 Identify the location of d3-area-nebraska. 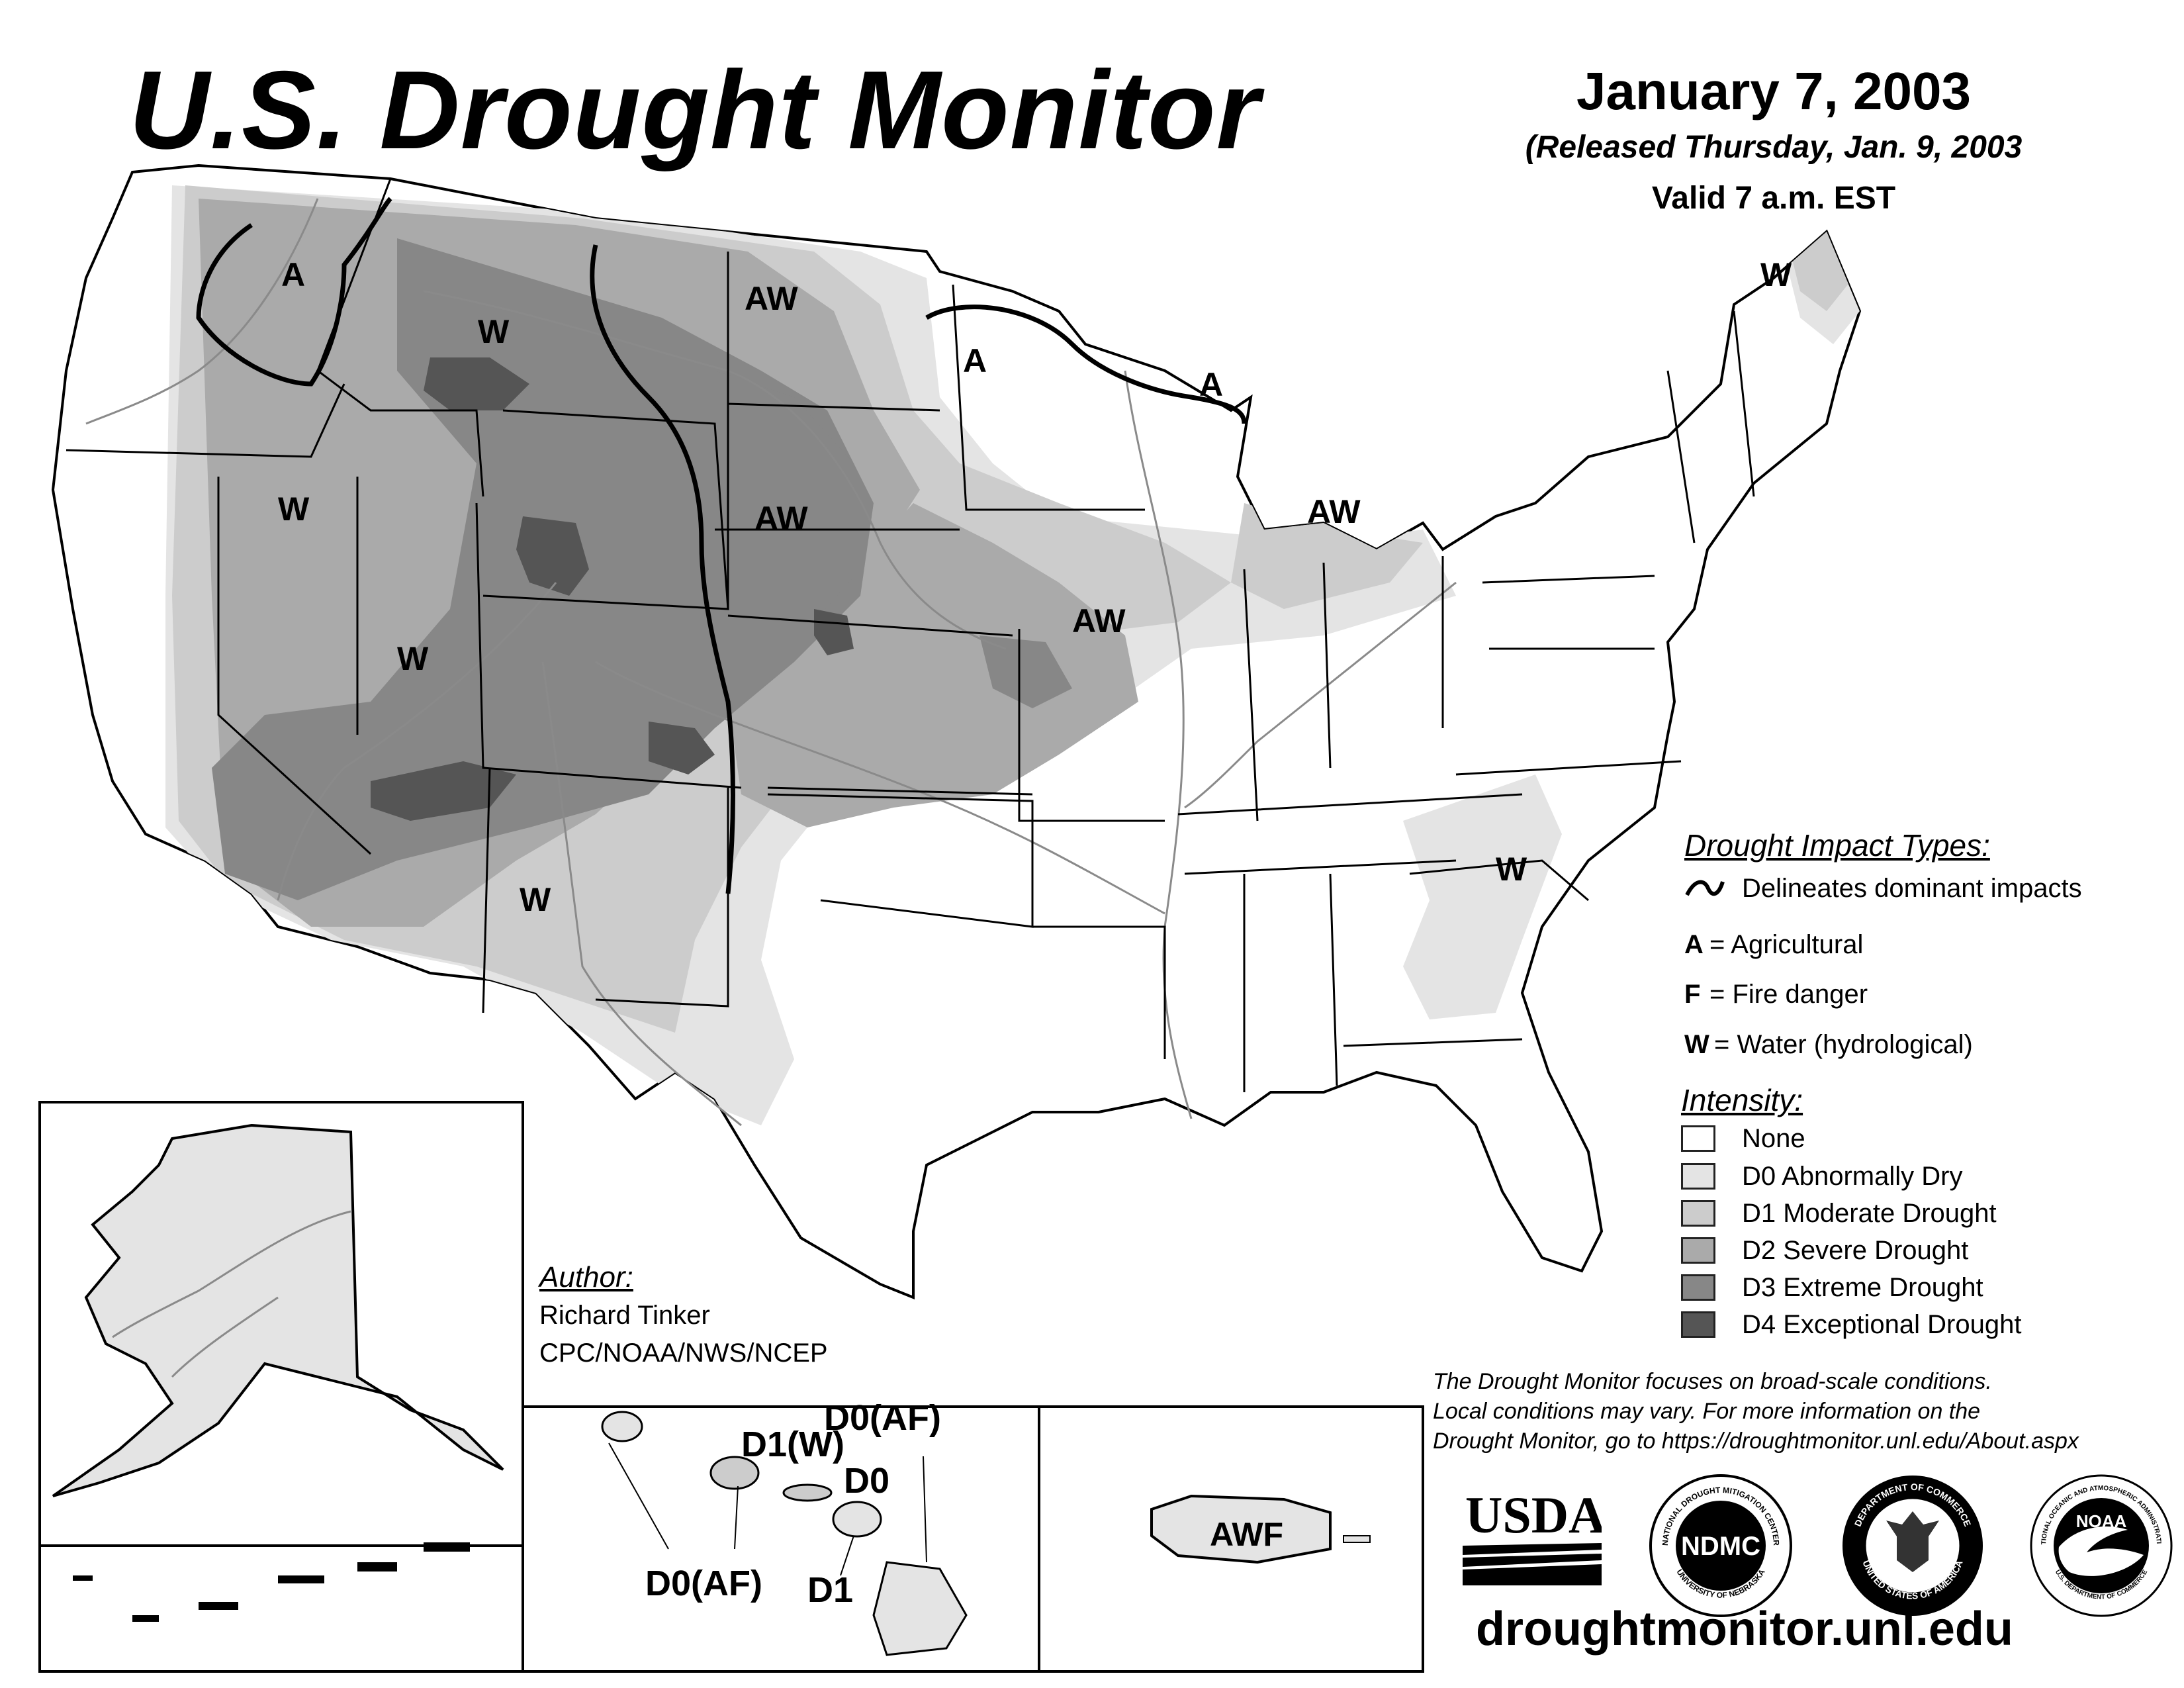
(788, 503).